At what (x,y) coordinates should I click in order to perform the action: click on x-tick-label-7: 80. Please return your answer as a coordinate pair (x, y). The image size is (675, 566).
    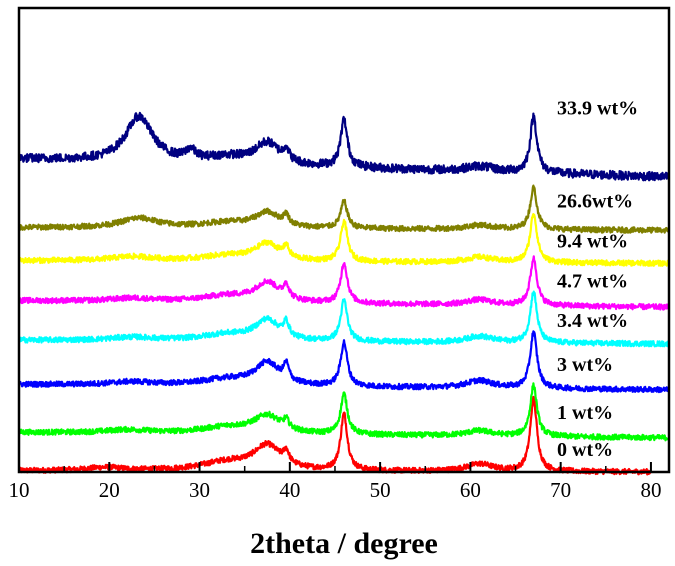
    Looking at the image, I should click on (650, 490).